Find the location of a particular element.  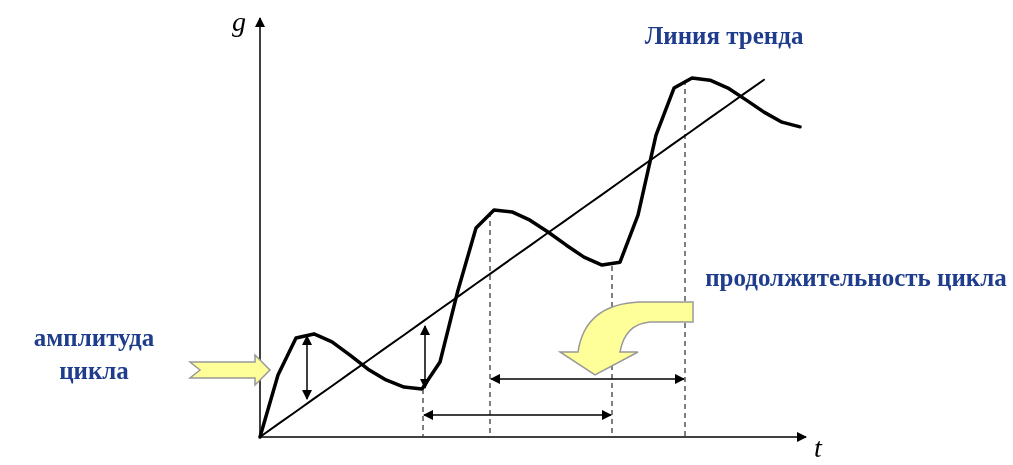

annotation: продолжительность цикла is located at coordinates (856, 278).